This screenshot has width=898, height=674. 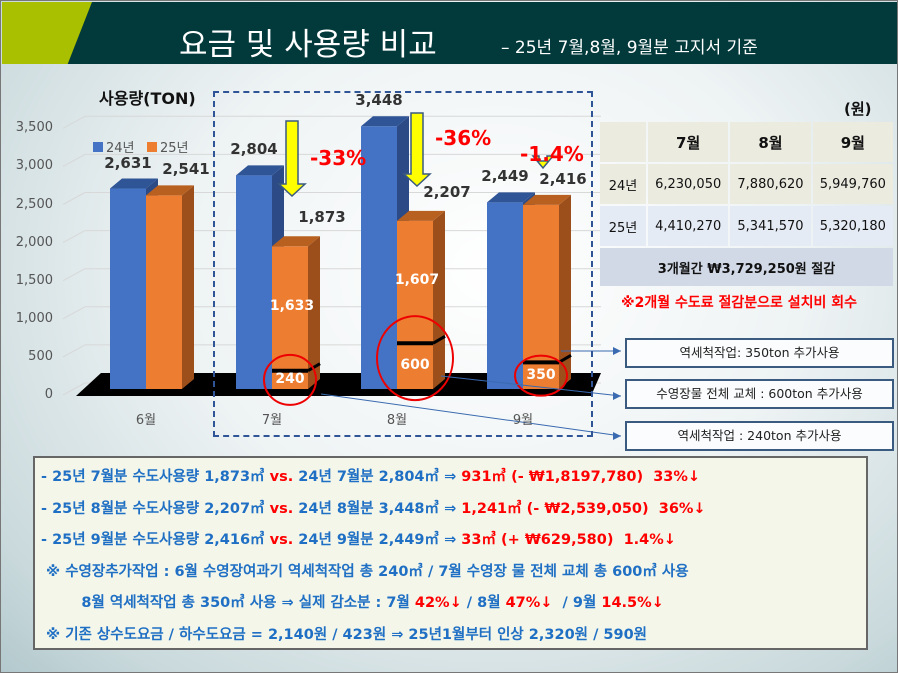 I want to click on summary-text: - 25년 7월분 수도사용량 1,873㎥, so click(x=155, y=477).